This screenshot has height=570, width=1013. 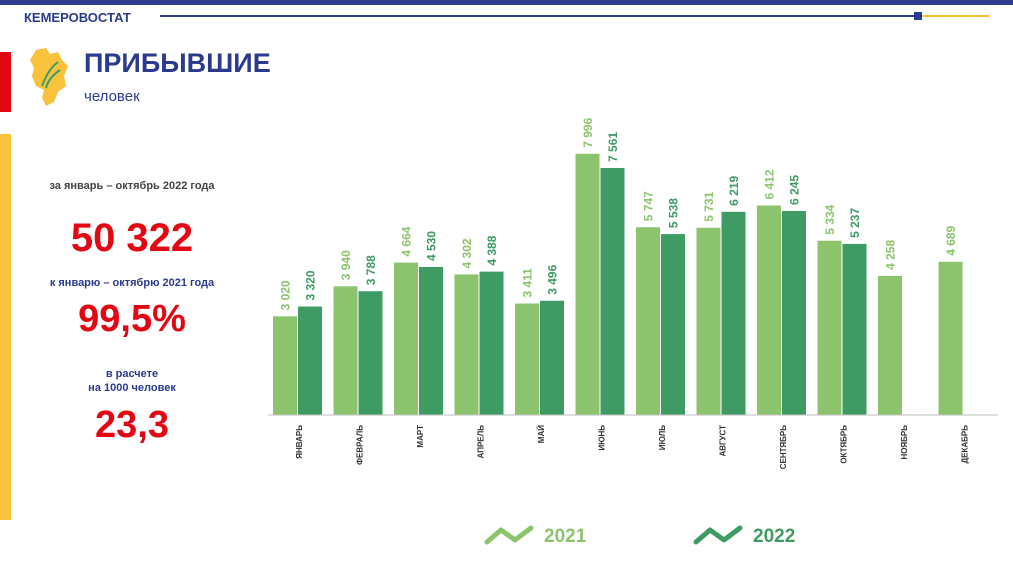 I want to click on legend-2021-swatch-icon, so click(x=509, y=535).